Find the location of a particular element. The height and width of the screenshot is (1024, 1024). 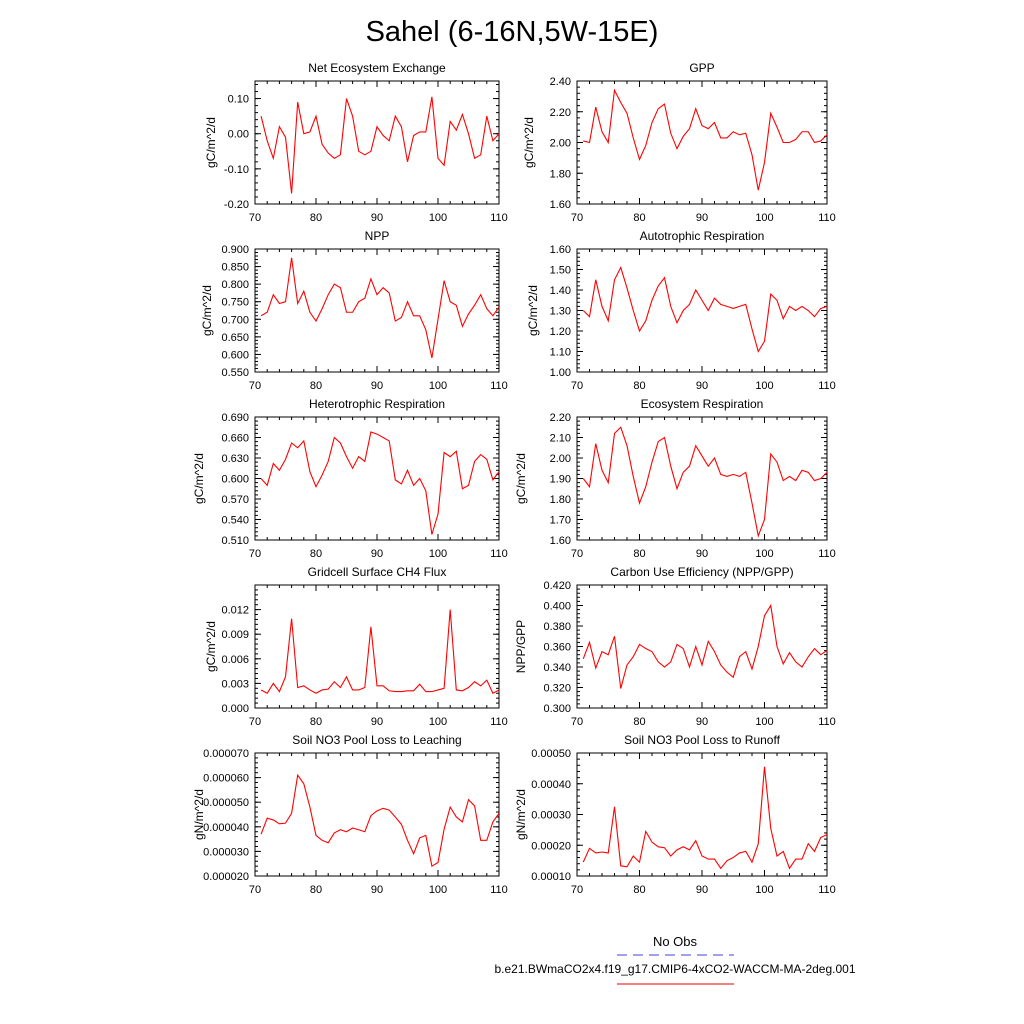

y-tick-label: 0.00010 is located at coordinates (551, 877).